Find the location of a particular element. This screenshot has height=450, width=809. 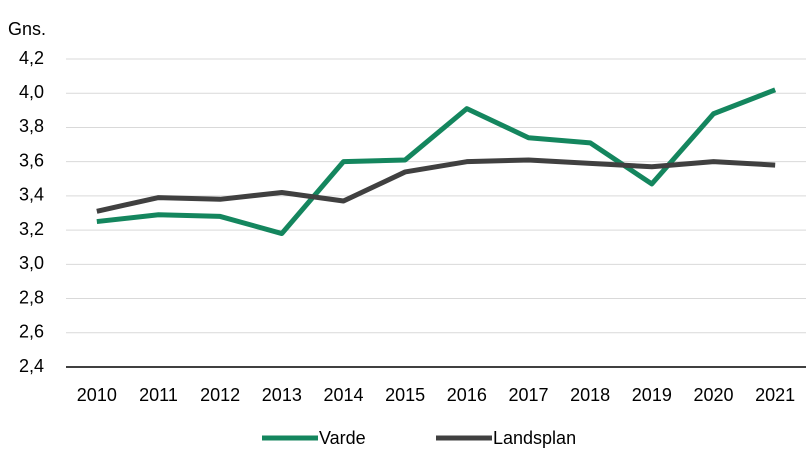

x-tick-label: 2011 is located at coordinates (158, 395).